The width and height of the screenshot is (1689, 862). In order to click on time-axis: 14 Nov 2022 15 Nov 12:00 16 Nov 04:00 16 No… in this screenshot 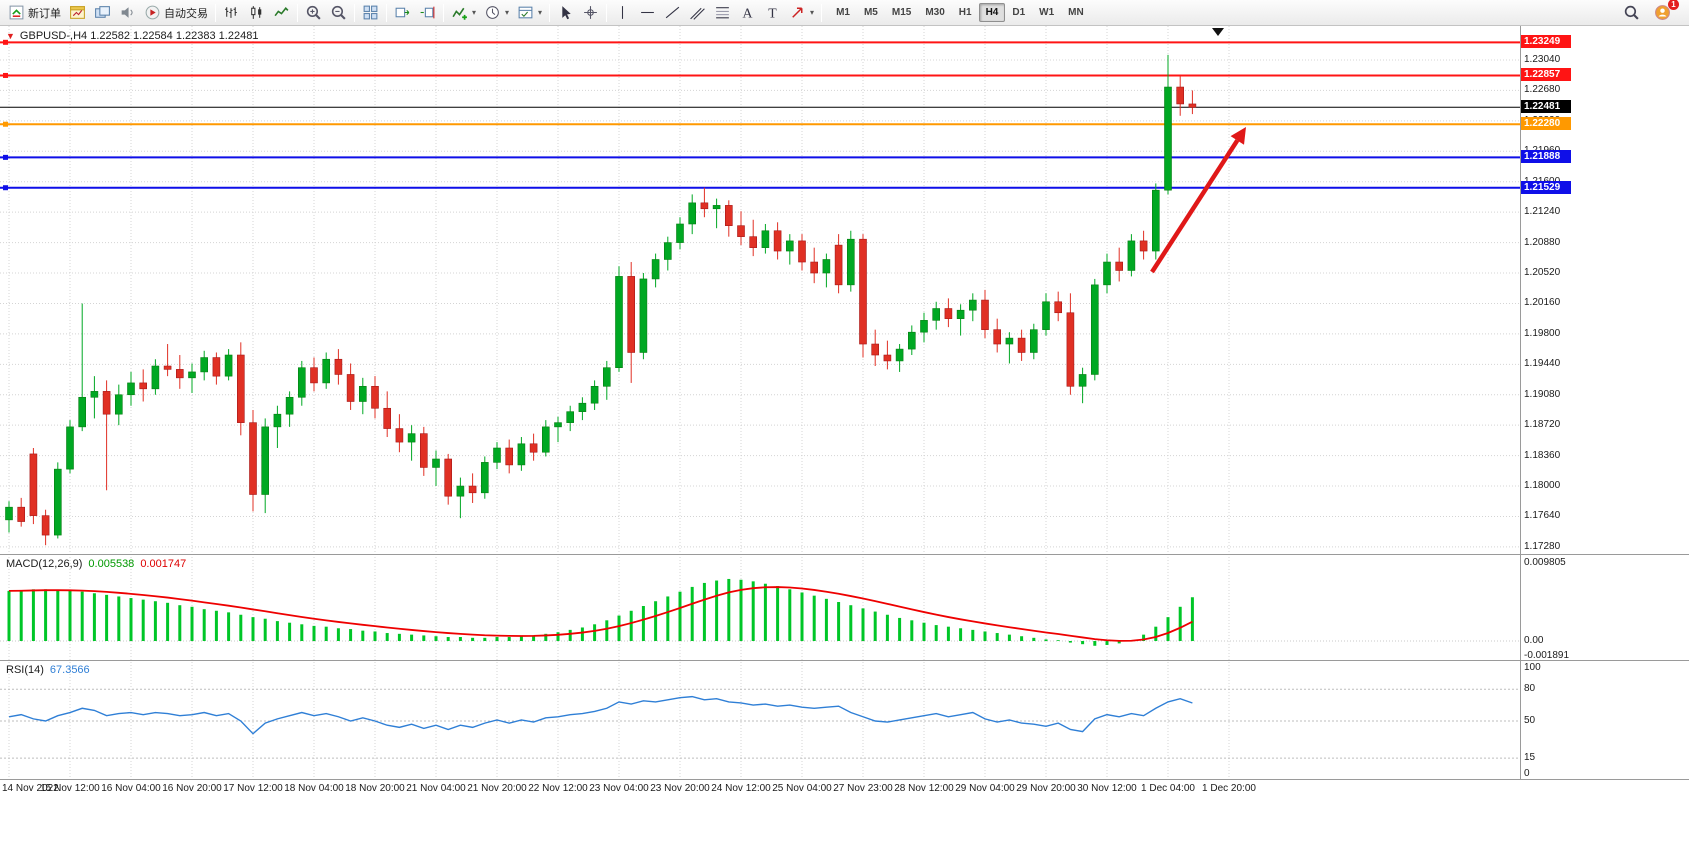, I will do `click(760, 789)`.